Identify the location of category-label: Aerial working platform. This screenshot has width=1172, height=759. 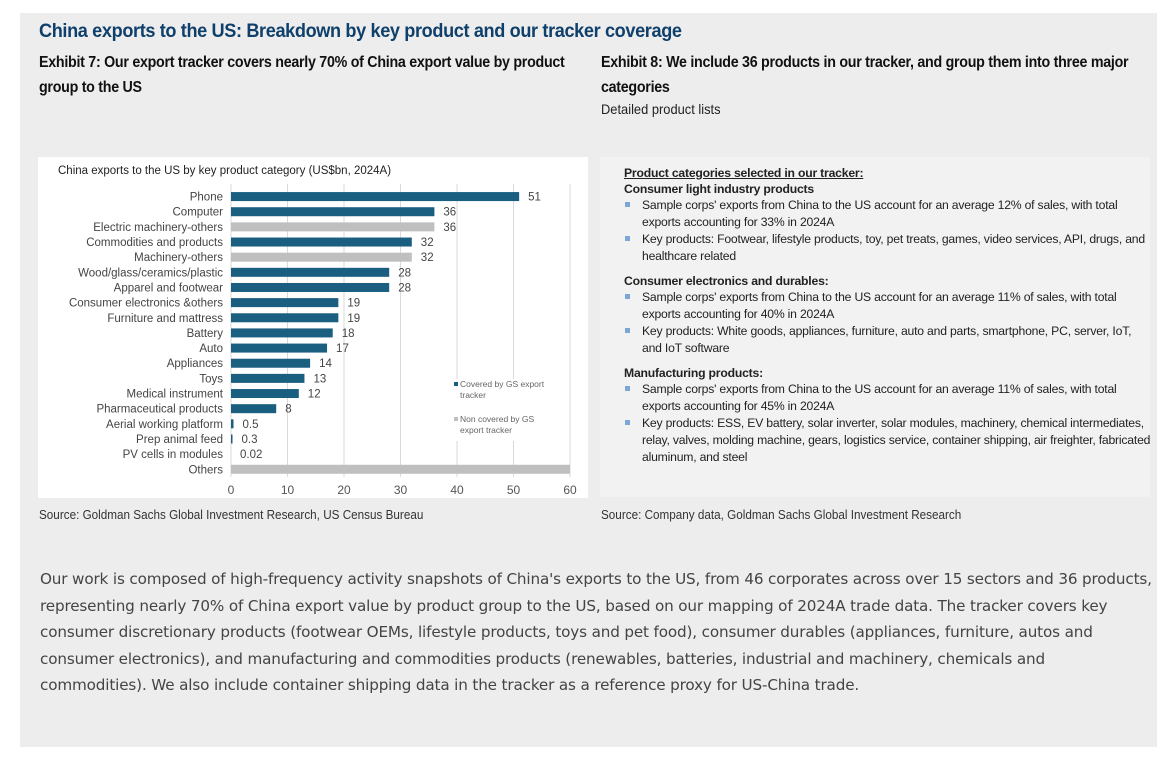
(164, 425).